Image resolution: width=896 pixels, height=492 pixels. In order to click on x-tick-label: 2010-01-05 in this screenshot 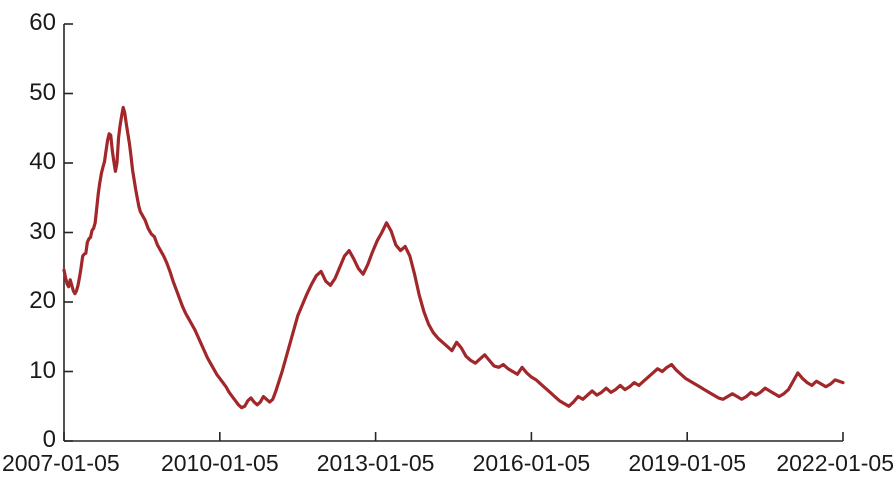, I will do `click(219, 463)`.